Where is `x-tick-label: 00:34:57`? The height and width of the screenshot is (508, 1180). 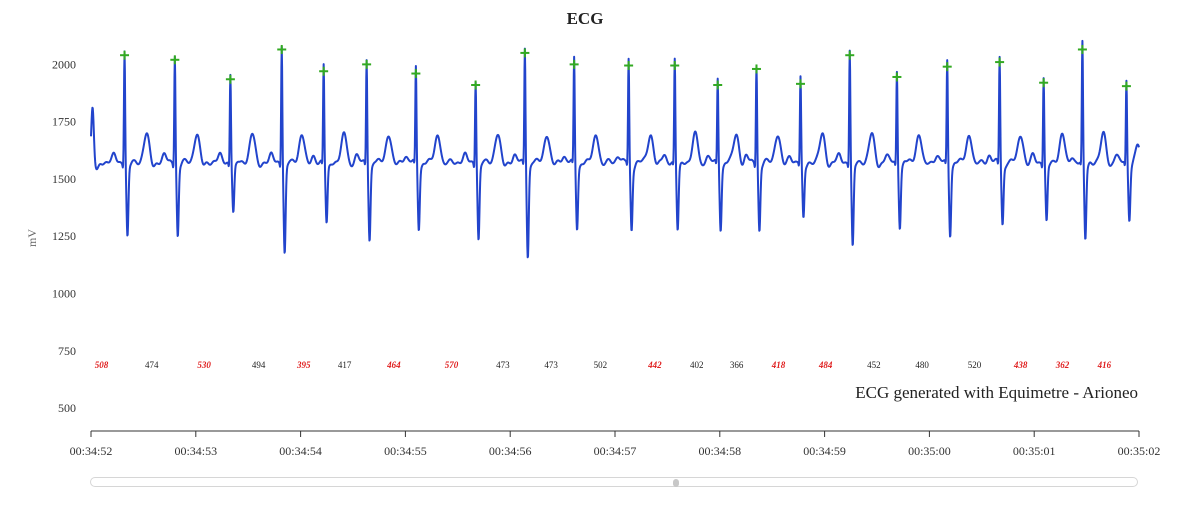
x-tick-label: 00:34:57 is located at coordinates (615, 451).